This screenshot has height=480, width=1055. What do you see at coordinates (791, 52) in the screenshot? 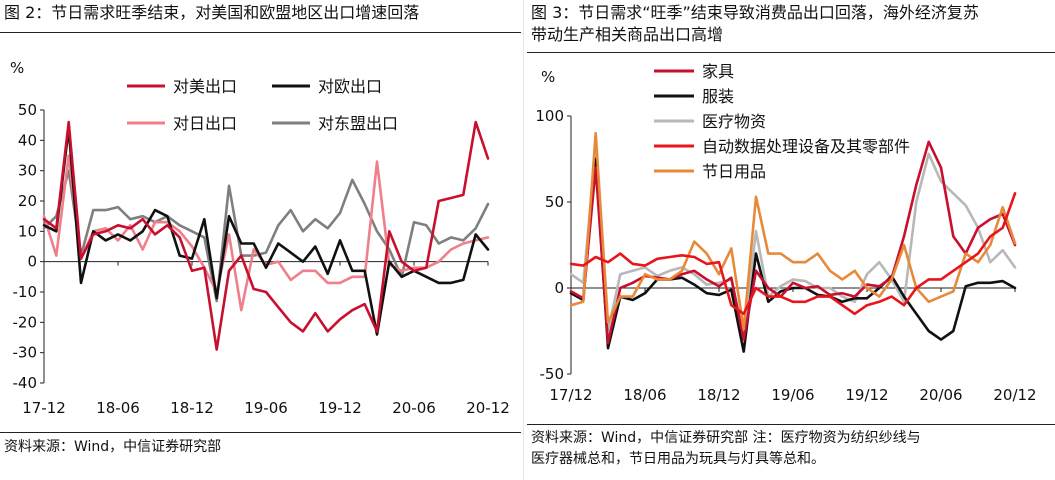
I see `title-rule-right` at bounding box center [791, 52].